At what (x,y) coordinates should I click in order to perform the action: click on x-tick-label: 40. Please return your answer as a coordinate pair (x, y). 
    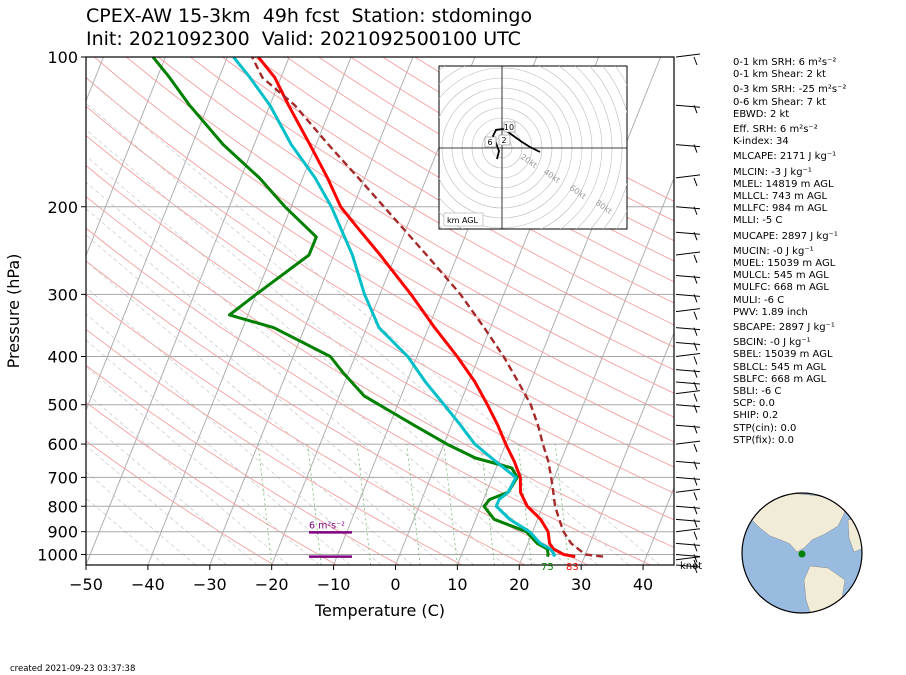
    Looking at the image, I should click on (643, 584).